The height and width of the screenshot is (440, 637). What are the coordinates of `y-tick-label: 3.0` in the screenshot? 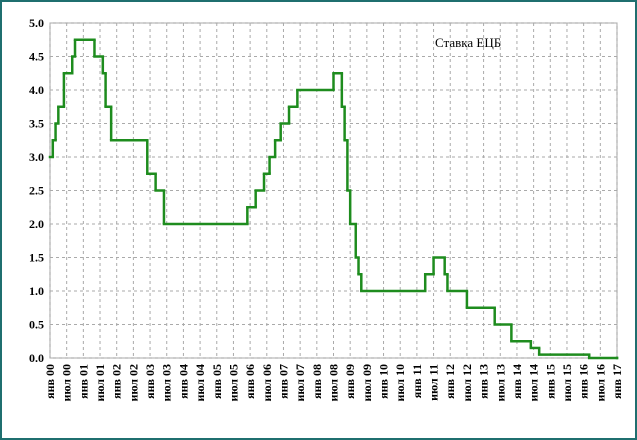 It's located at (36, 157).